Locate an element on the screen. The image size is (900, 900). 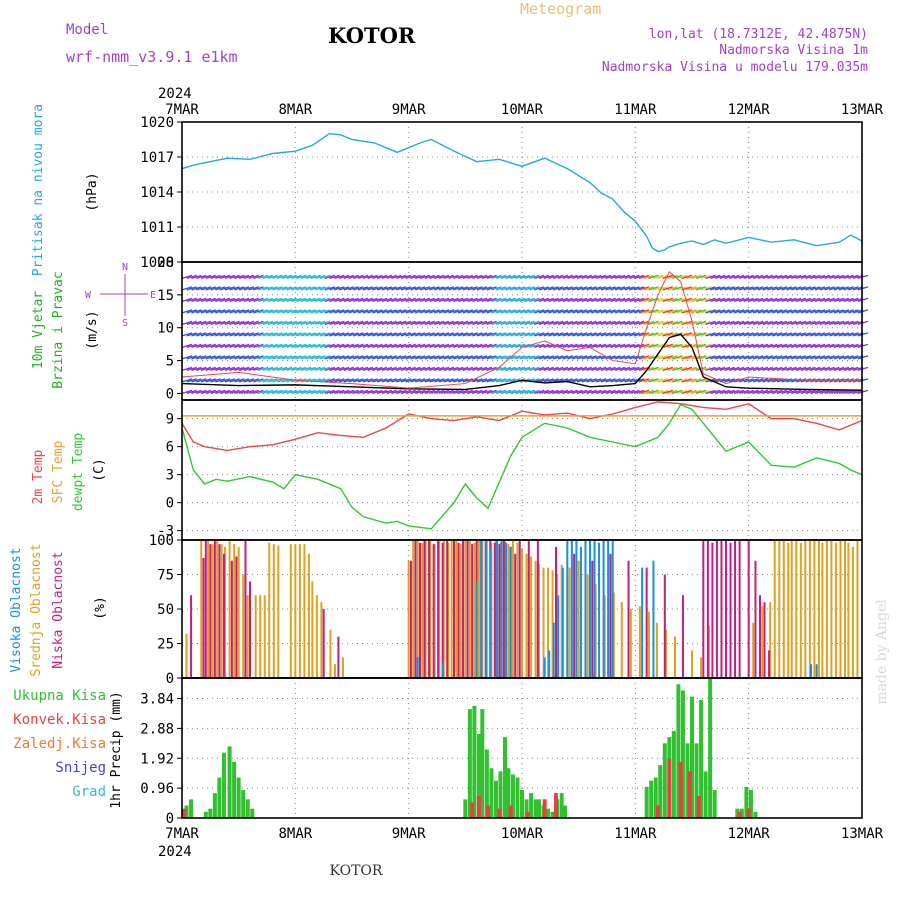
cloud-unit: (%) is located at coordinates (100, 607).